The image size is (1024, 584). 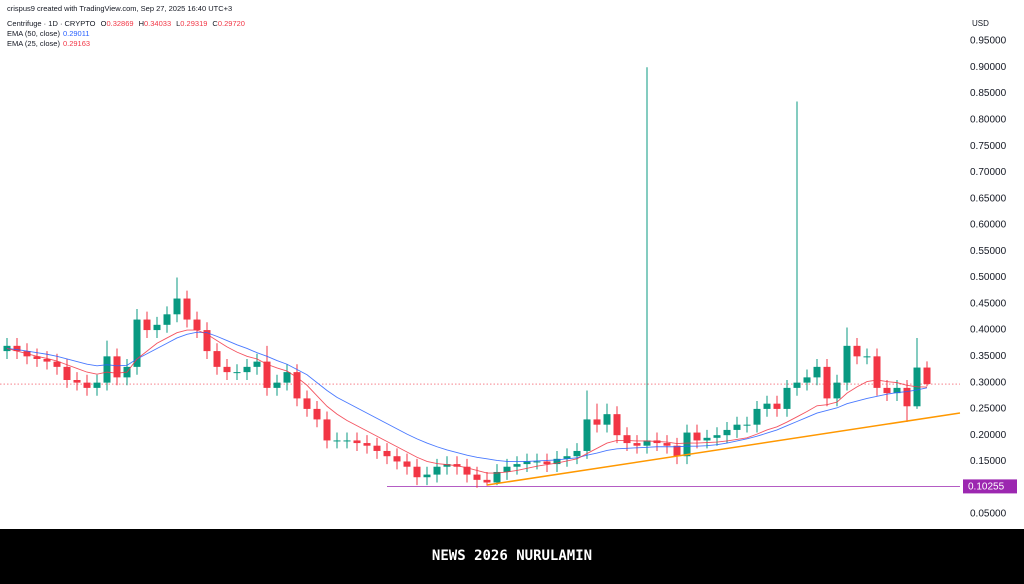 I want to click on y-tick-label: 0.85000, so click(x=988, y=93).